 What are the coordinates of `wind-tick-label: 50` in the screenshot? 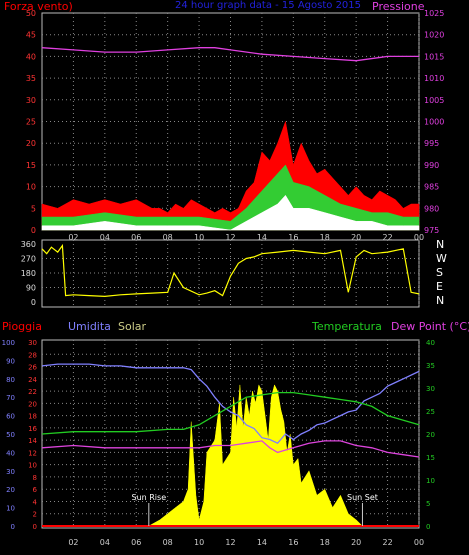 It's located at (31, 13).